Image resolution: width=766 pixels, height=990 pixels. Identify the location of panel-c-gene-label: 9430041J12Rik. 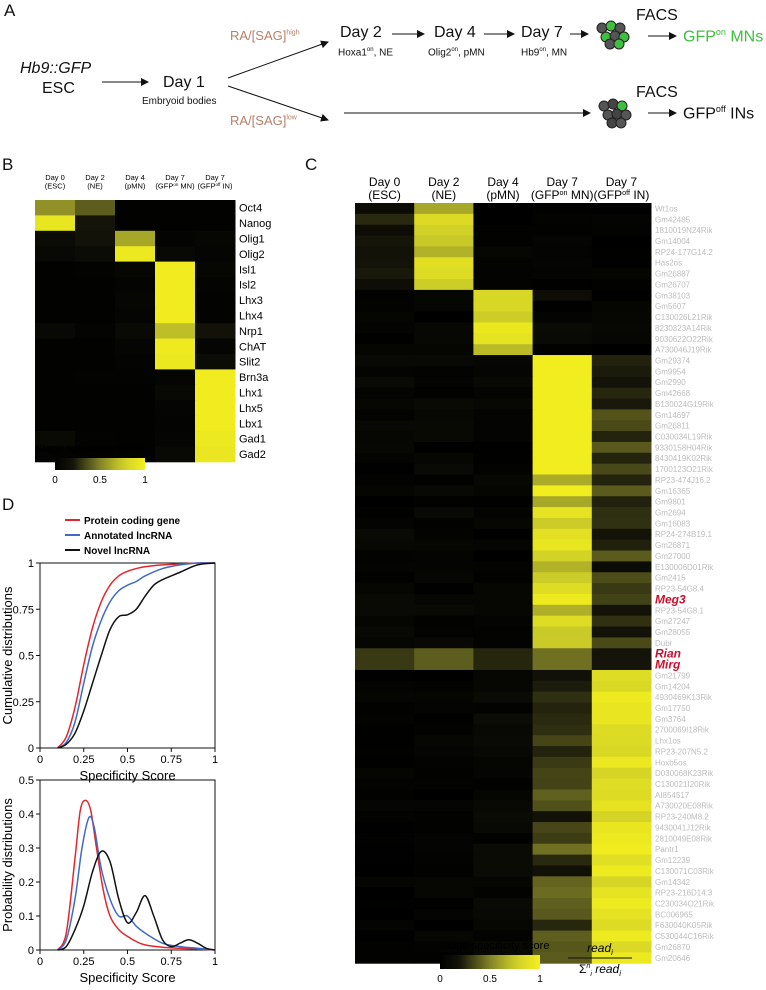
(683, 827).